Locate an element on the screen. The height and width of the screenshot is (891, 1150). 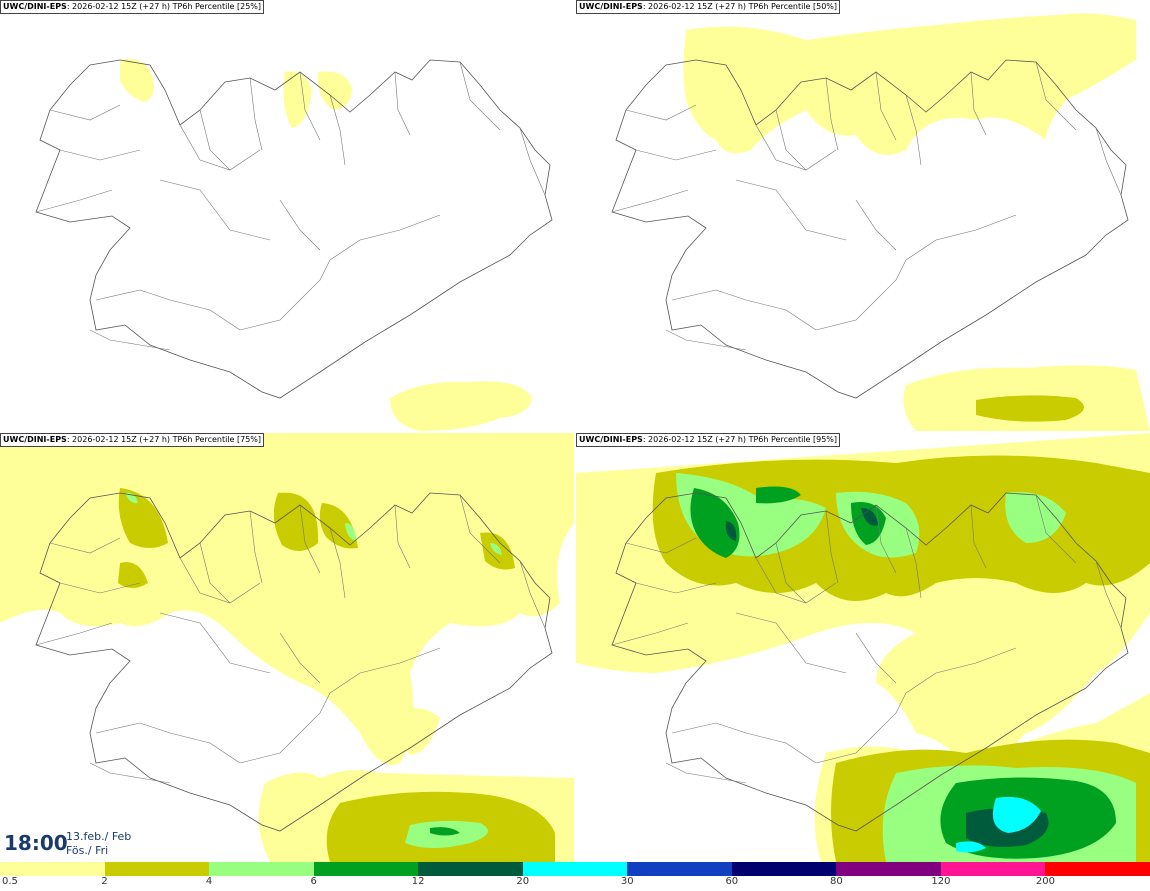
valid-date-line1: 13.feb./ Feb is located at coordinates (99, 836).